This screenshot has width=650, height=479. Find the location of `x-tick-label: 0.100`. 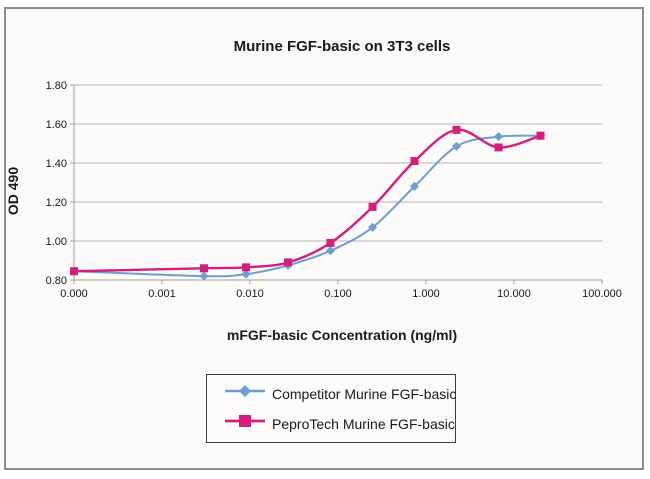

x-tick-label: 0.100 is located at coordinates (338, 294).